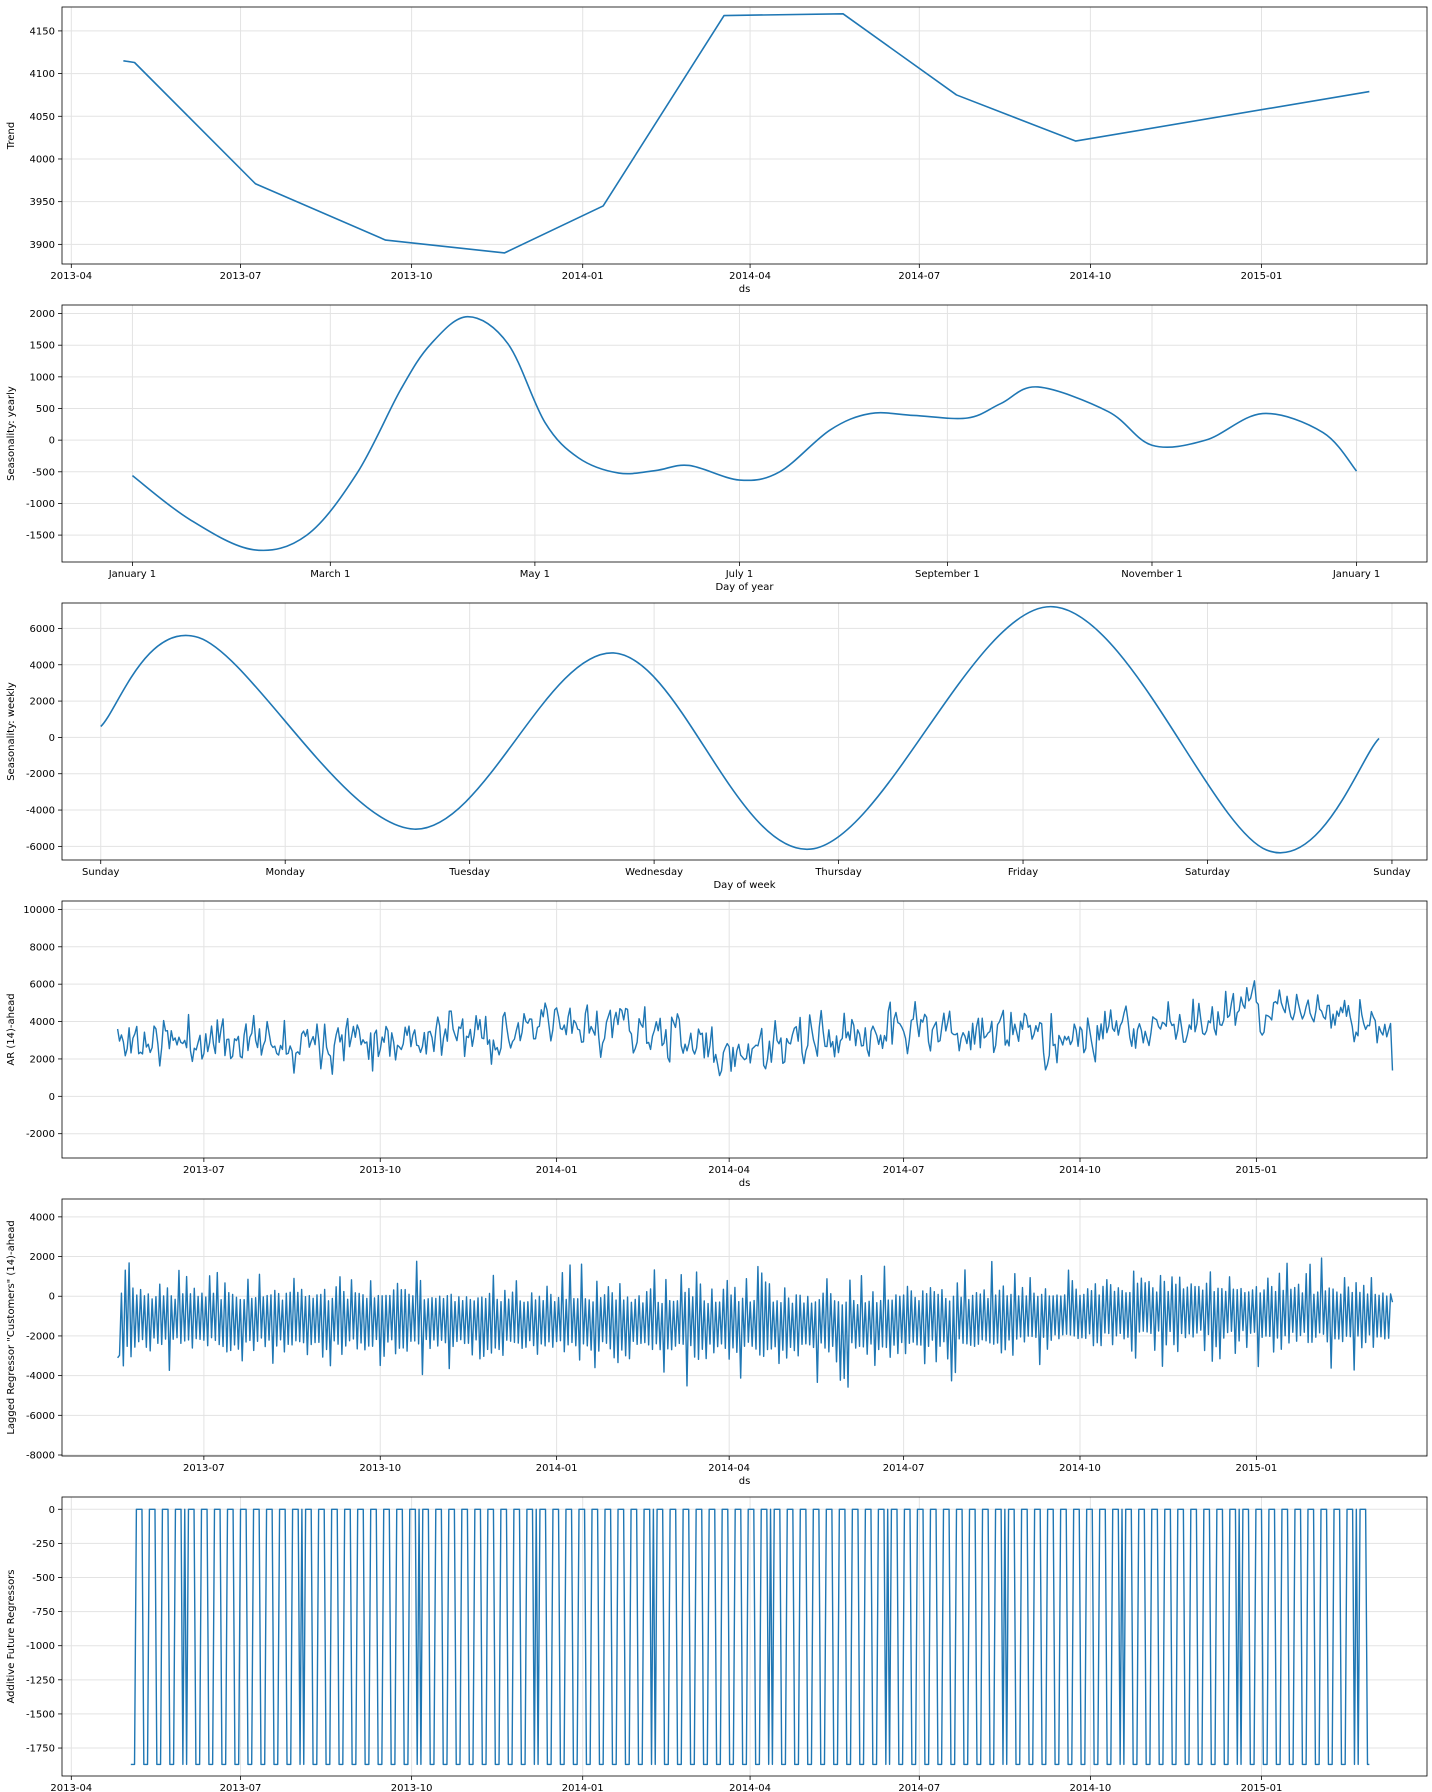 The width and height of the screenshot is (1432, 1792). I want to click on y-tick-label: 8000, so click(42, 947).